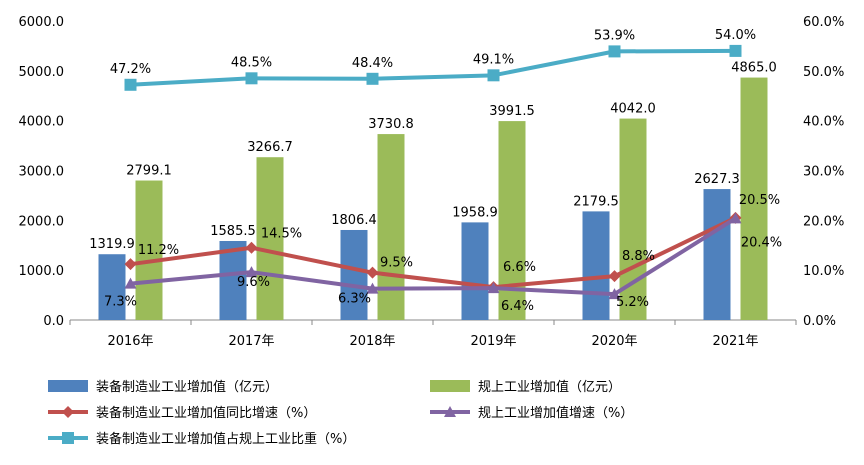  What do you see at coordinates (42, 72) in the screenshot?
I see `left-axis-tick-label: 5000.0` at bounding box center [42, 72].